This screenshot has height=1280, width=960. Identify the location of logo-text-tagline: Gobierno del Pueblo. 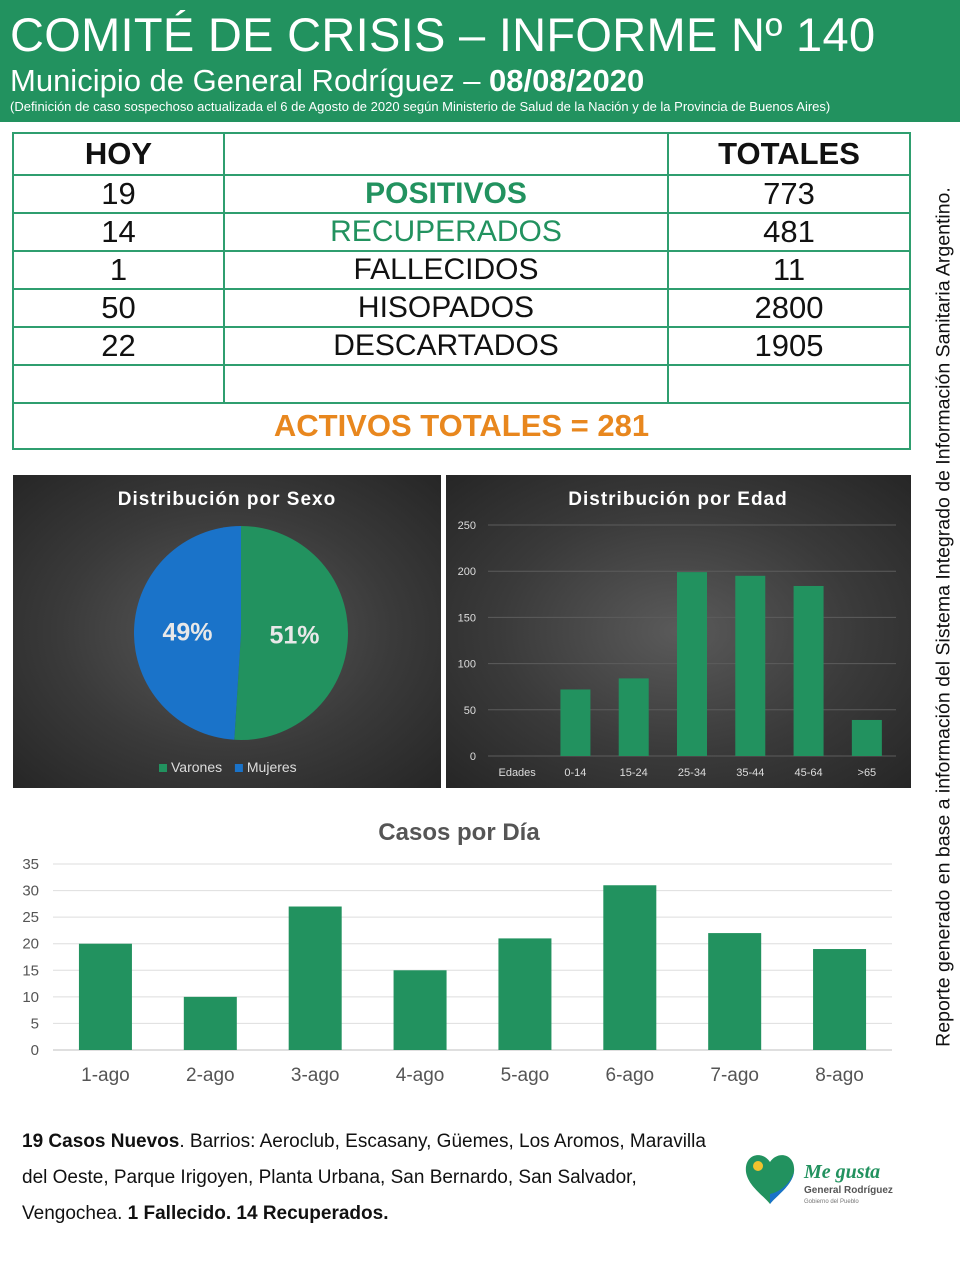
(831, 1202).